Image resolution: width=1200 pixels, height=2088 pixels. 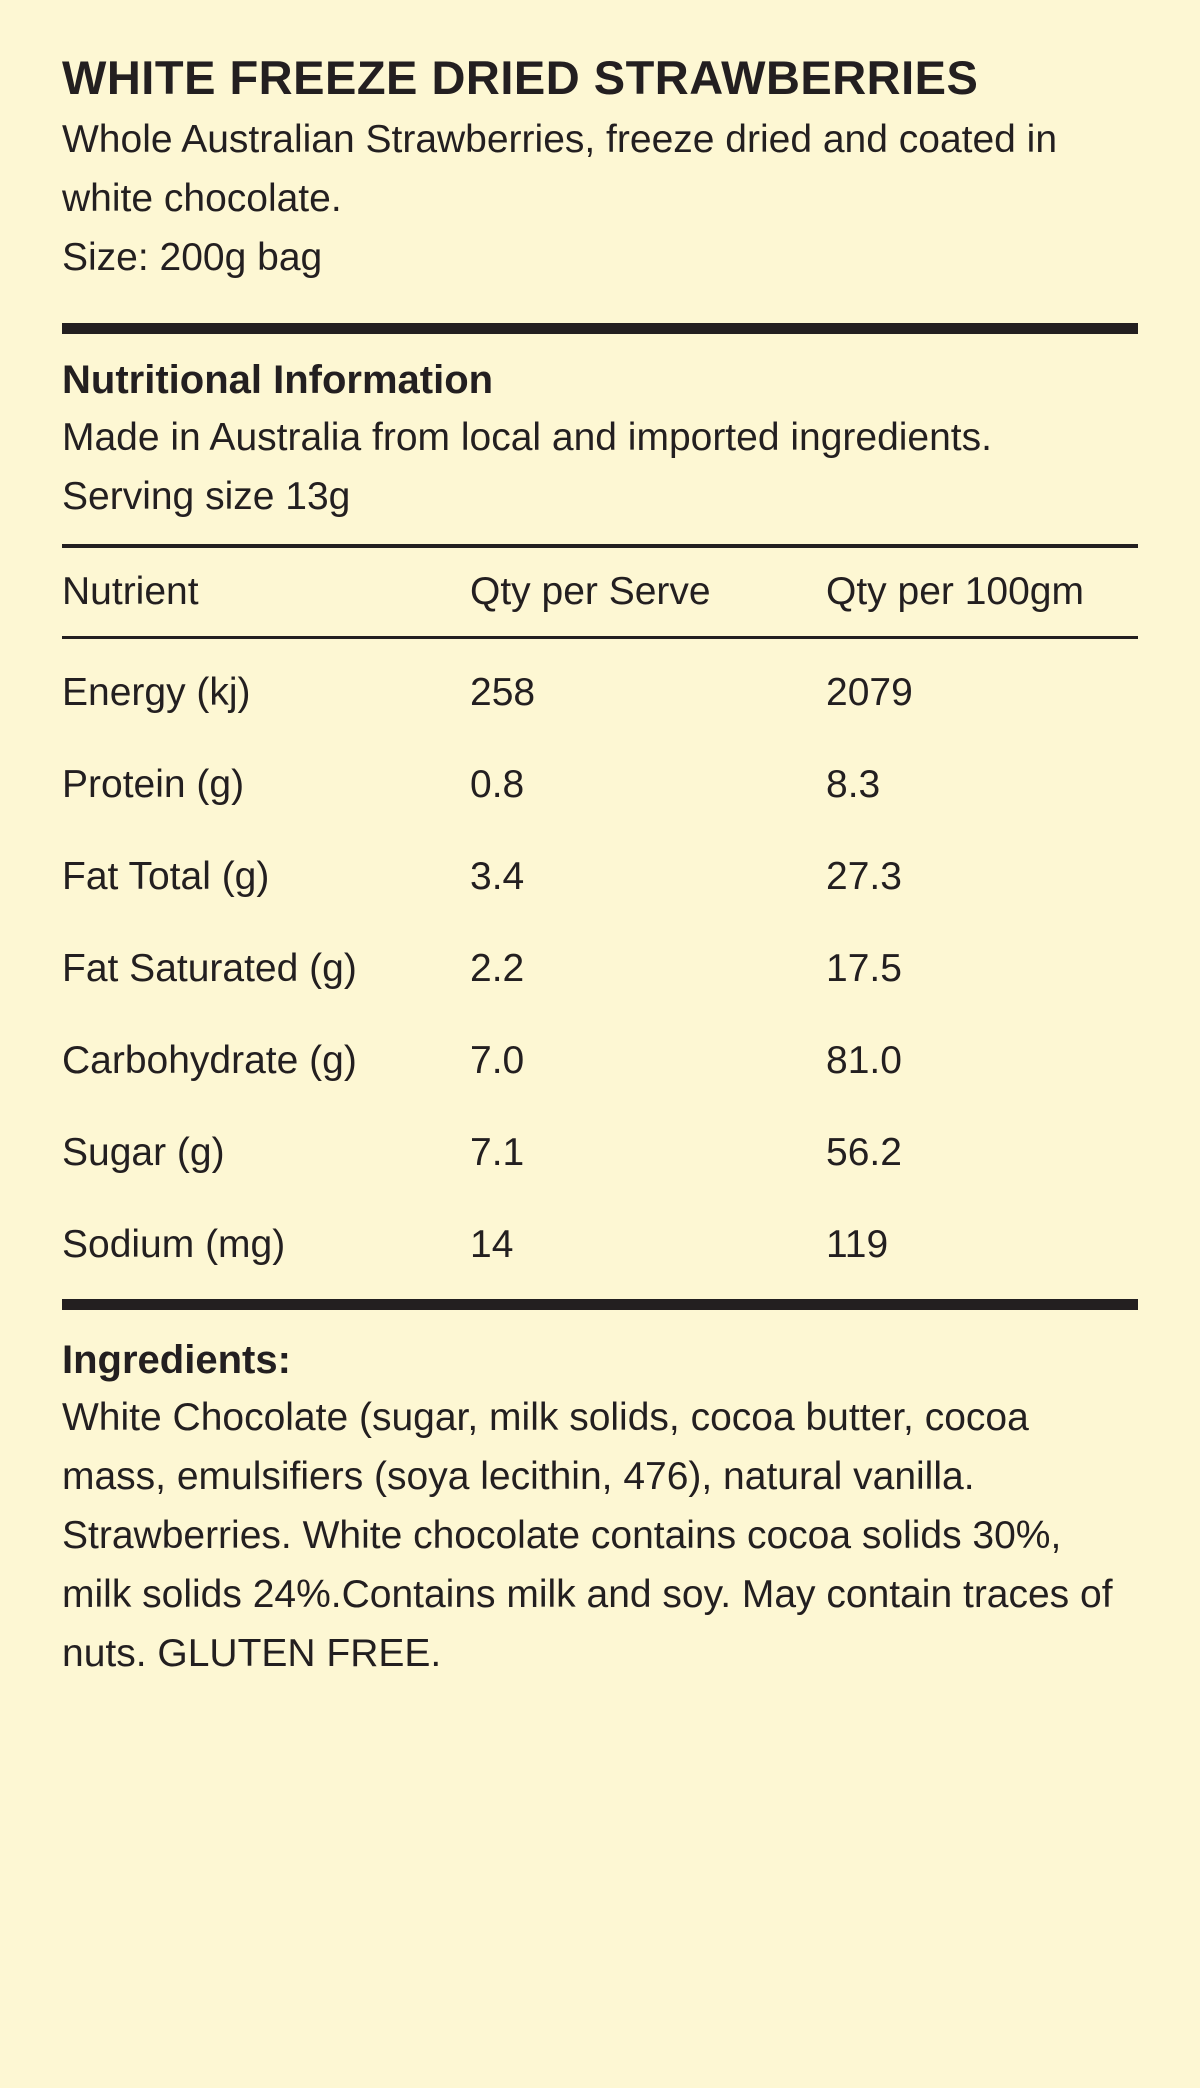 I want to click on table-header-row: Nutrient Qty per Serve Qty per 100gm, so click(x=600, y=593).